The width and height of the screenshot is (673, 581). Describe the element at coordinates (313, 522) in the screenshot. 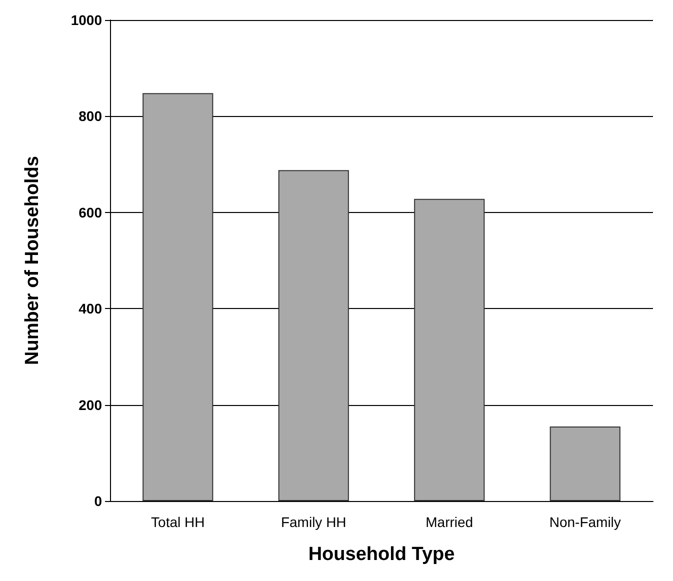

I see `x-tick-label: Family HH` at that location.